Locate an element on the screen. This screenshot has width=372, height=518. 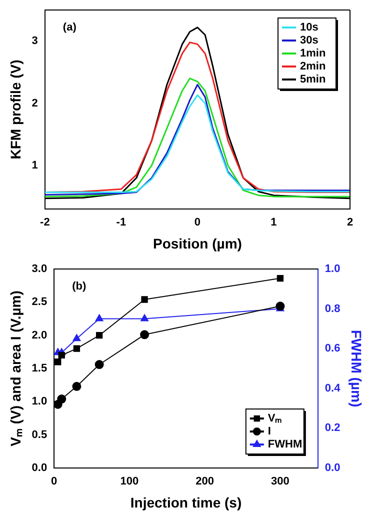
legend-label: 10s is located at coordinates (309, 28).